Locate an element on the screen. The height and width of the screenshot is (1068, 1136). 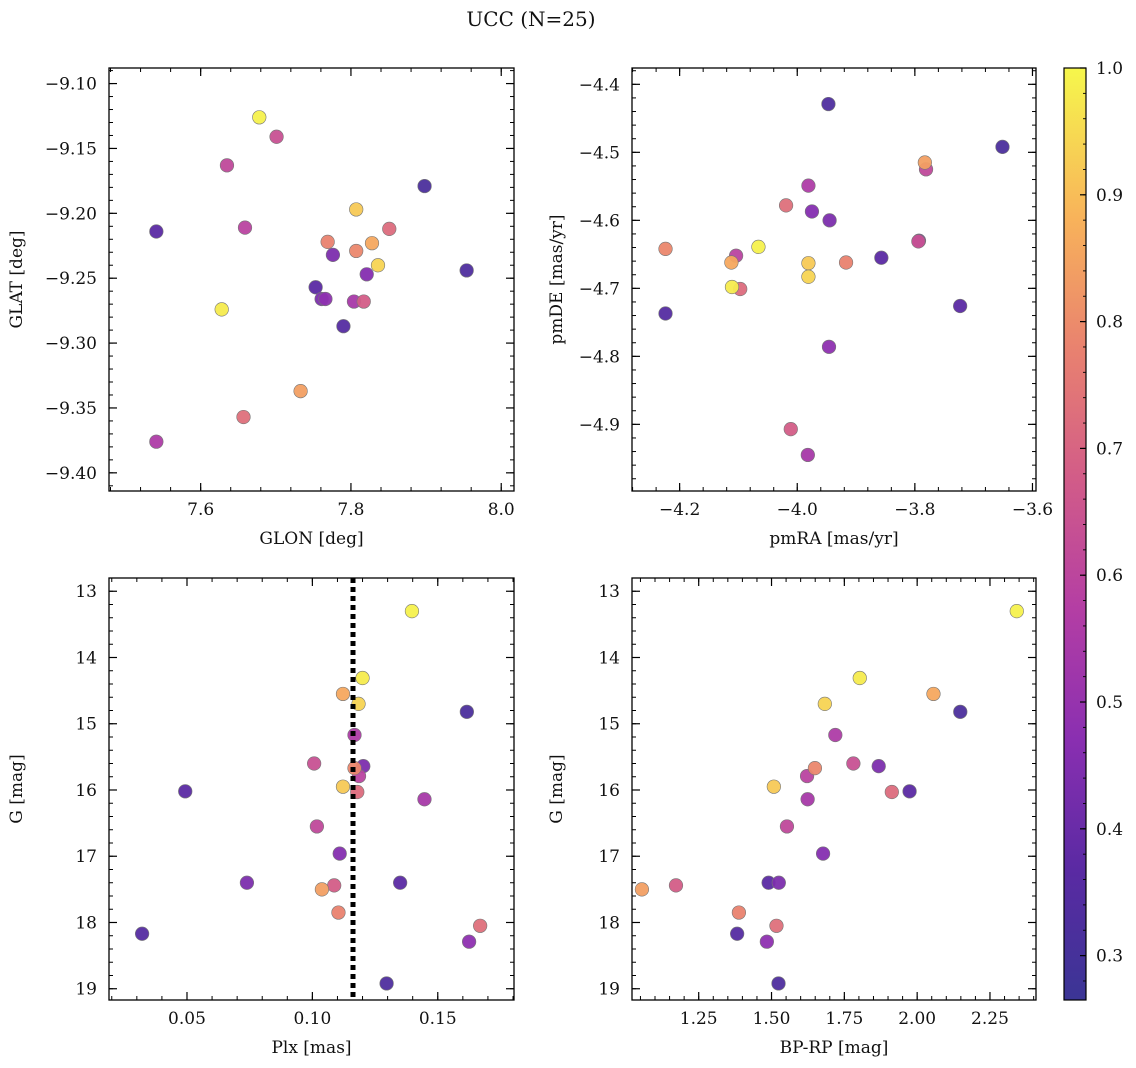
colorbar-tick-label: 0.5 is located at coordinates (1109, 703).